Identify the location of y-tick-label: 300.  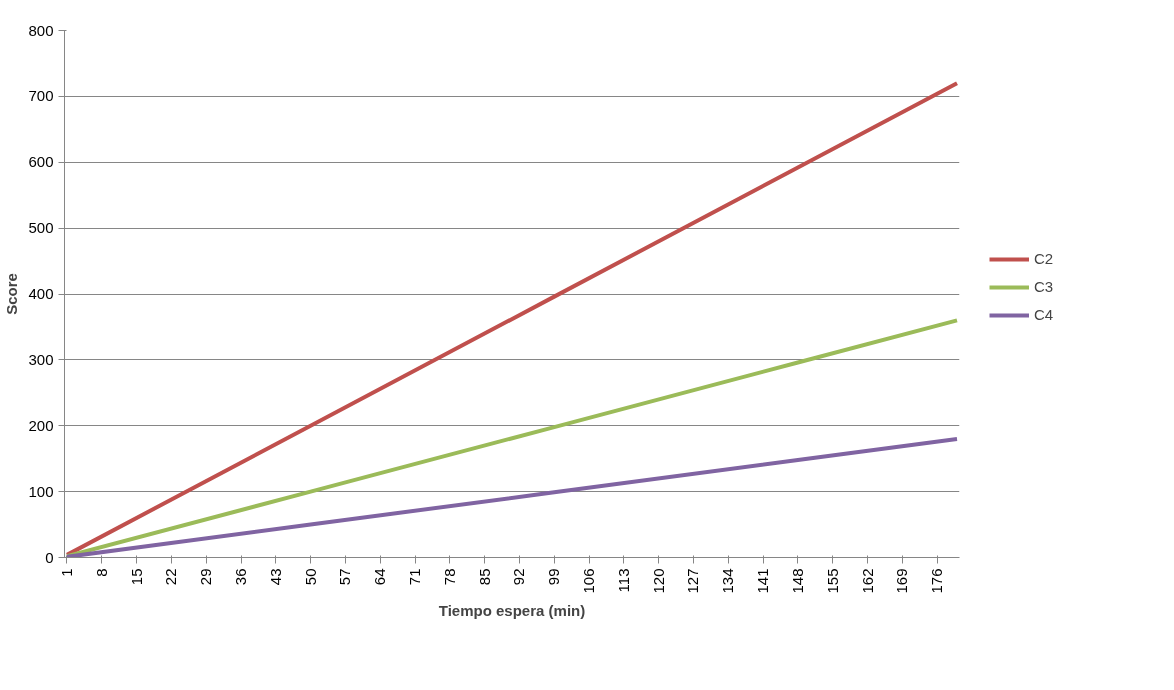
(41, 359).